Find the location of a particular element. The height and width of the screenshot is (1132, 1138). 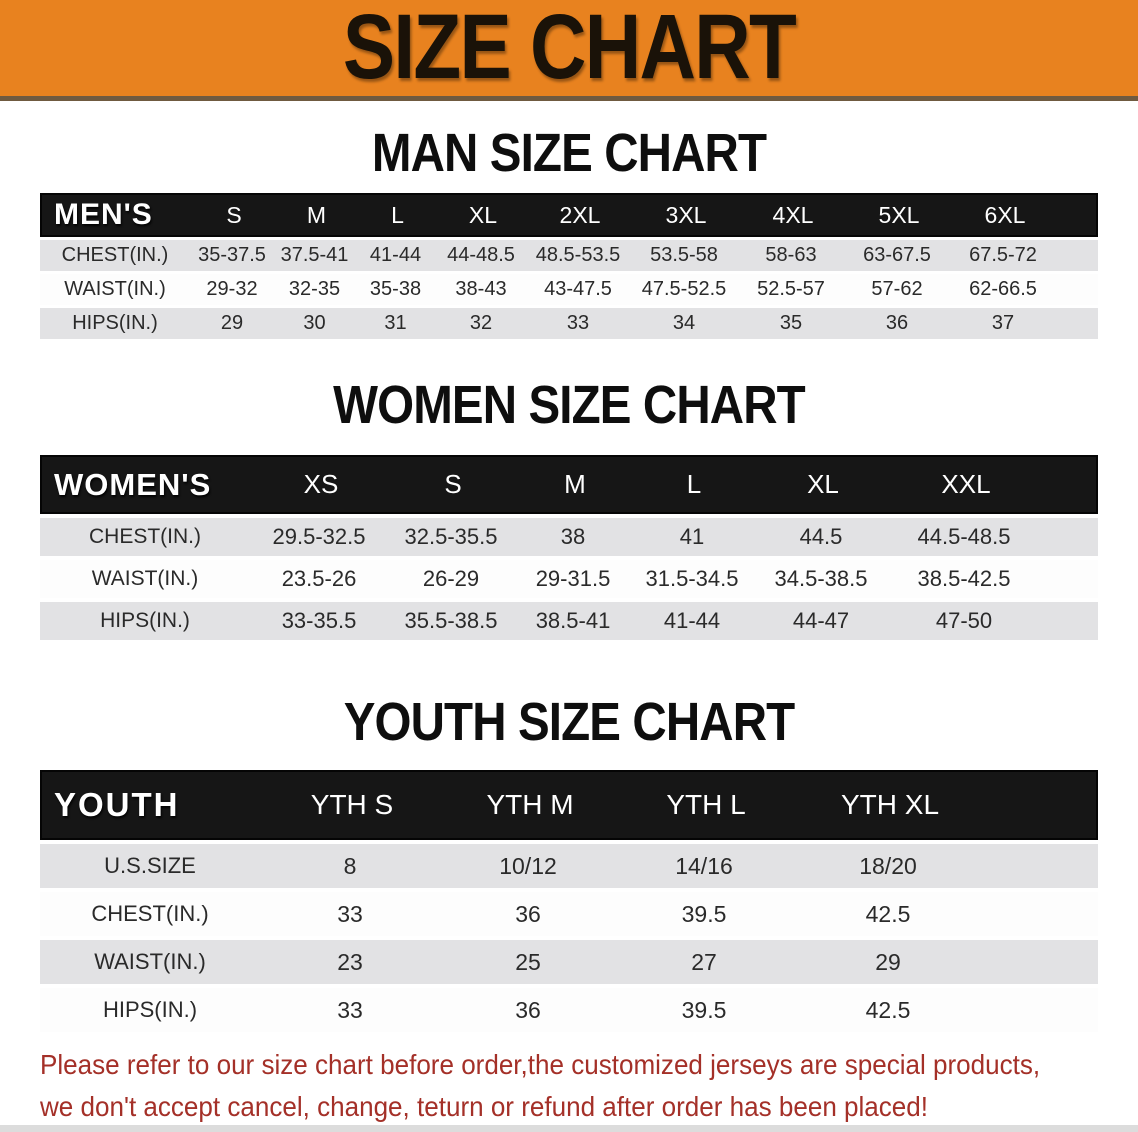

bottom-strip is located at coordinates (569, 1128).